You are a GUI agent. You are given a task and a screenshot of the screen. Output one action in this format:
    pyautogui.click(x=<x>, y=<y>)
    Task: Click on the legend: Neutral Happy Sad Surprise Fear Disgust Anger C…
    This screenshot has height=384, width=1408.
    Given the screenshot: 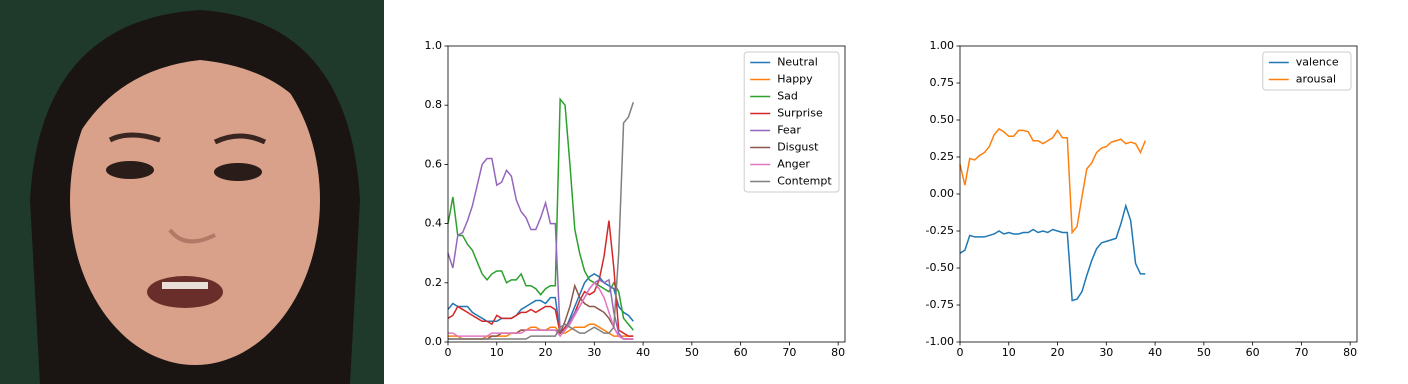 What is the action you would take?
    pyautogui.click(x=791, y=122)
    